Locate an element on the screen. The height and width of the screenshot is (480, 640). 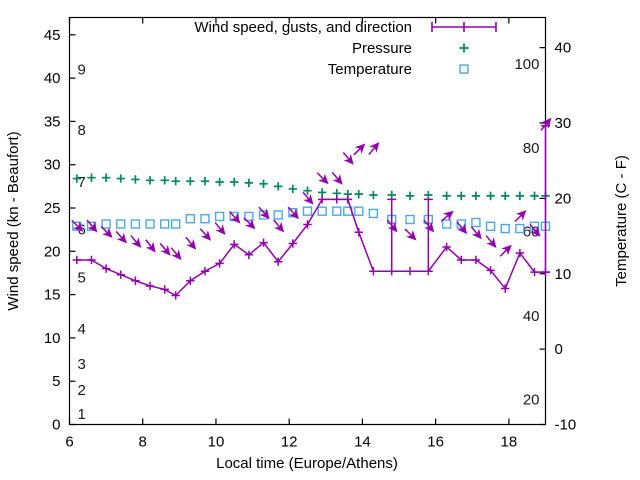
y-tick-label: 40 is located at coordinates (52, 78).